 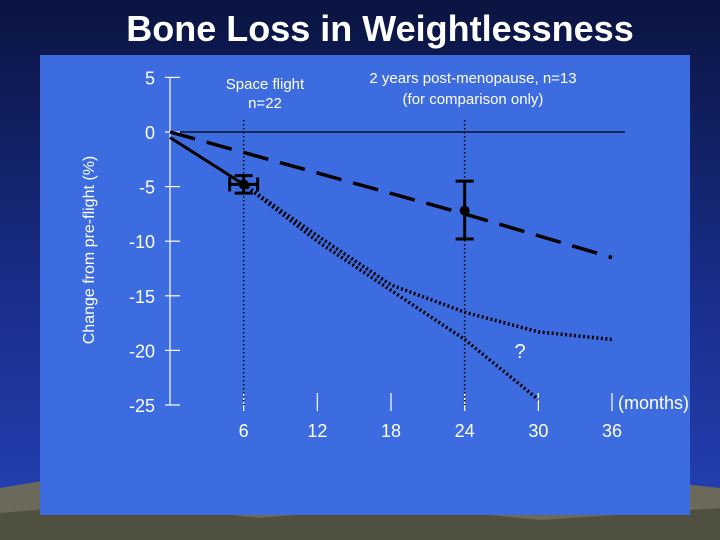 What do you see at coordinates (473, 99) in the screenshot?
I see `menopause-note-label: (for comparison only)` at bounding box center [473, 99].